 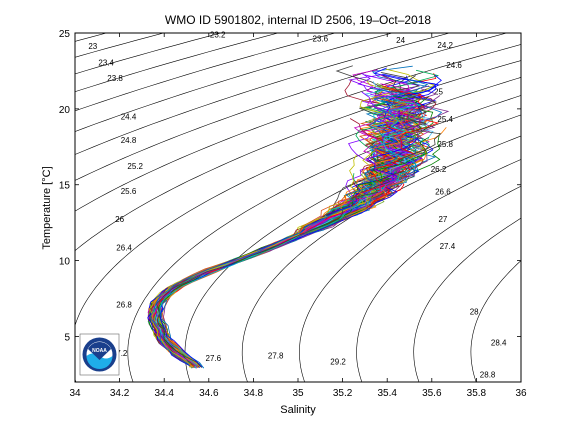 I want to click on y-tick-label: 20, so click(x=65, y=110).